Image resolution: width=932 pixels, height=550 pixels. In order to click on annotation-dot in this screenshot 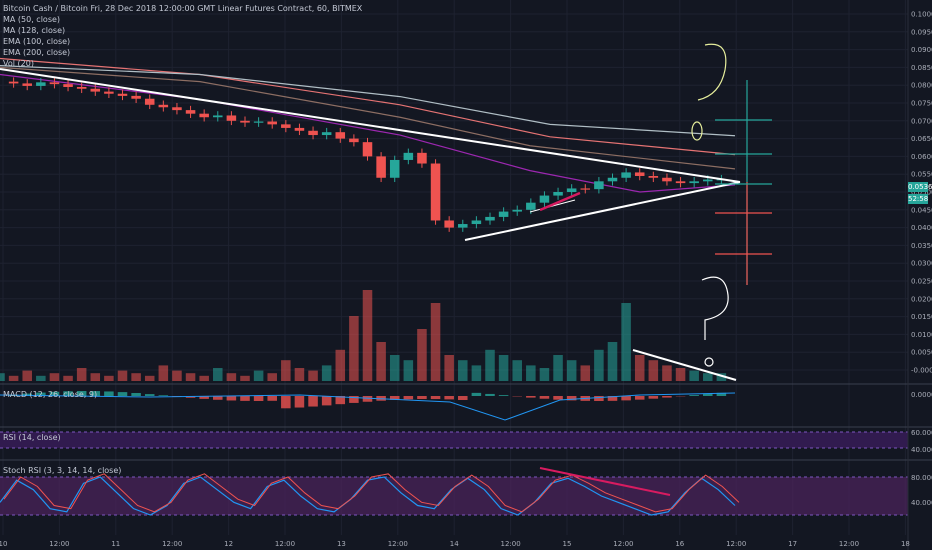, I will do `click(709, 362)`.